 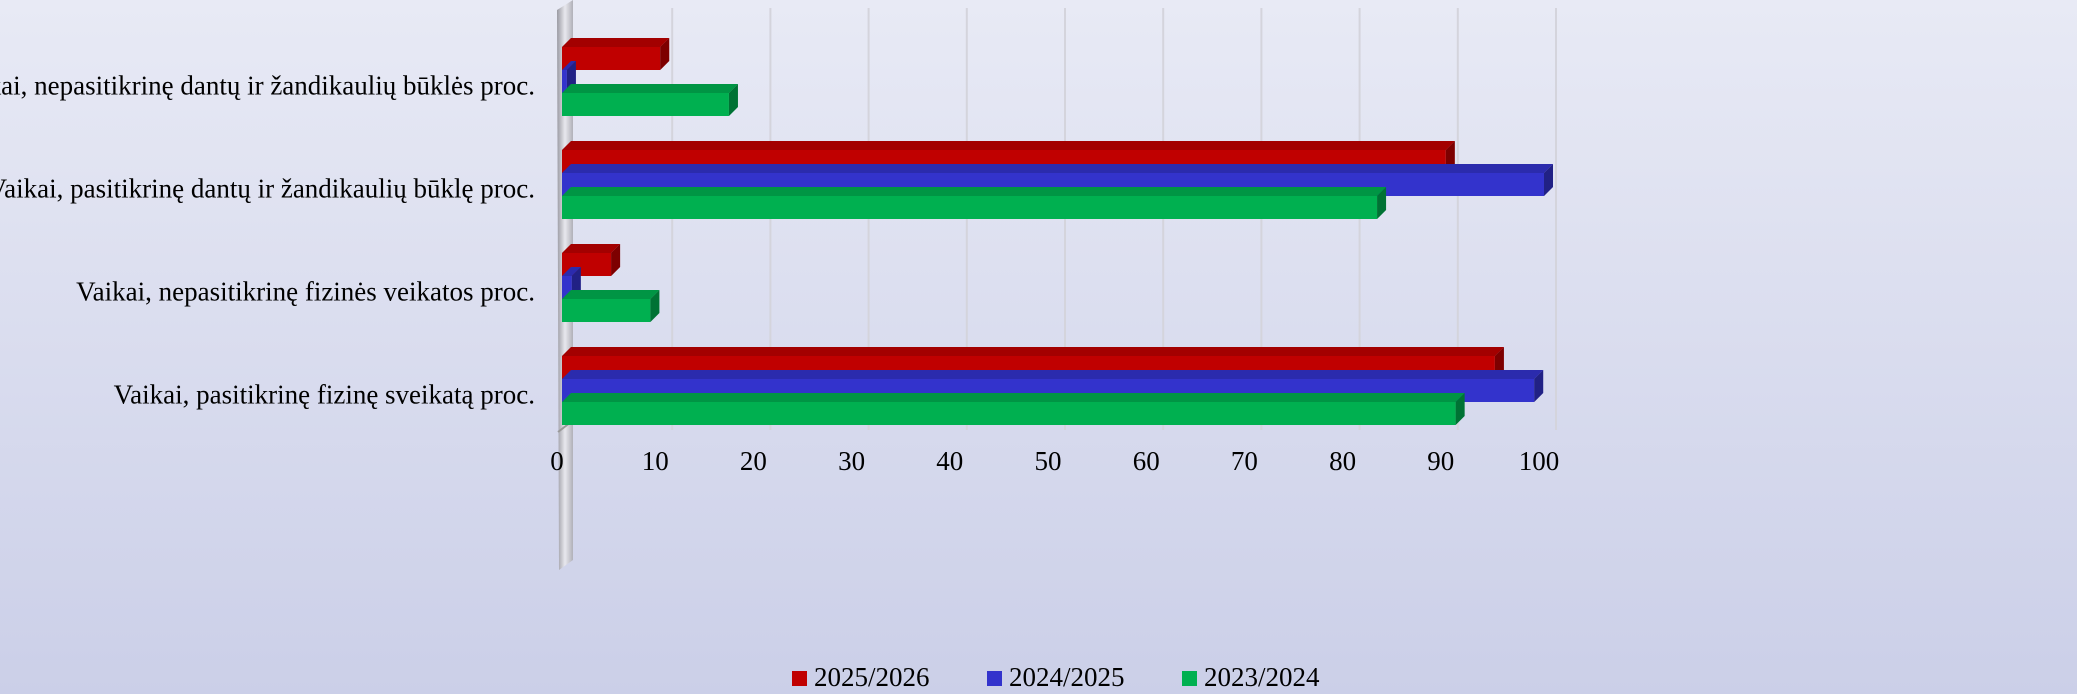 I want to click on x-tick-label: 10, so click(x=655, y=461).